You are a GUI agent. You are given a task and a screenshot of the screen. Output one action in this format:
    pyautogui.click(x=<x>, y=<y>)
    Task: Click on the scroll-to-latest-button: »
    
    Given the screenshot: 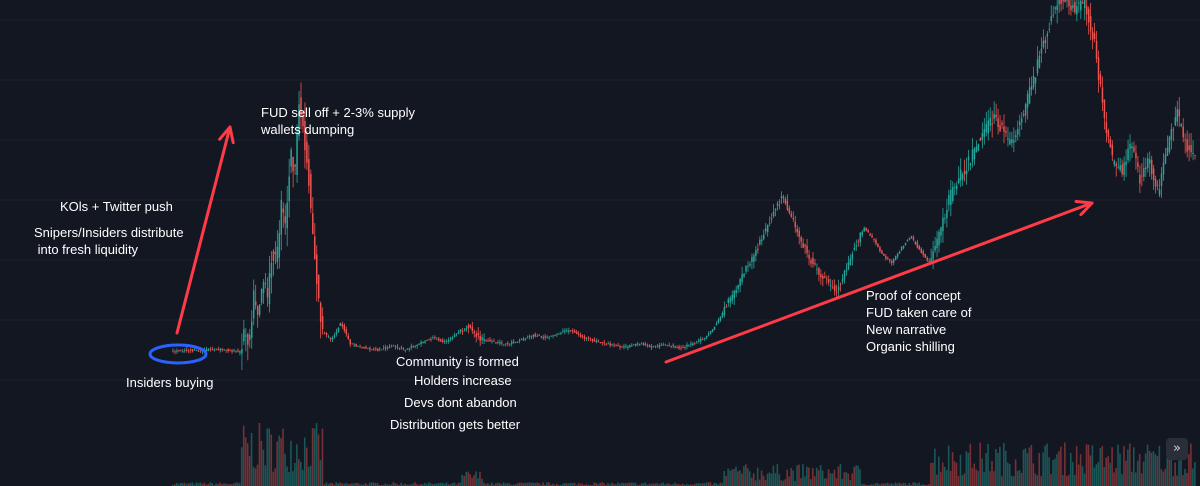 What is the action you would take?
    pyautogui.click(x=1177, y=449)
    